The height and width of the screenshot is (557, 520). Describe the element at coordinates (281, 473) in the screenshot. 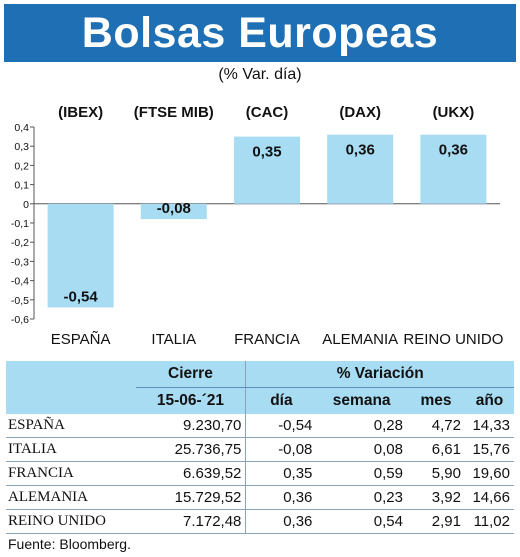

I see `cell-dia: 0,35` at that location.